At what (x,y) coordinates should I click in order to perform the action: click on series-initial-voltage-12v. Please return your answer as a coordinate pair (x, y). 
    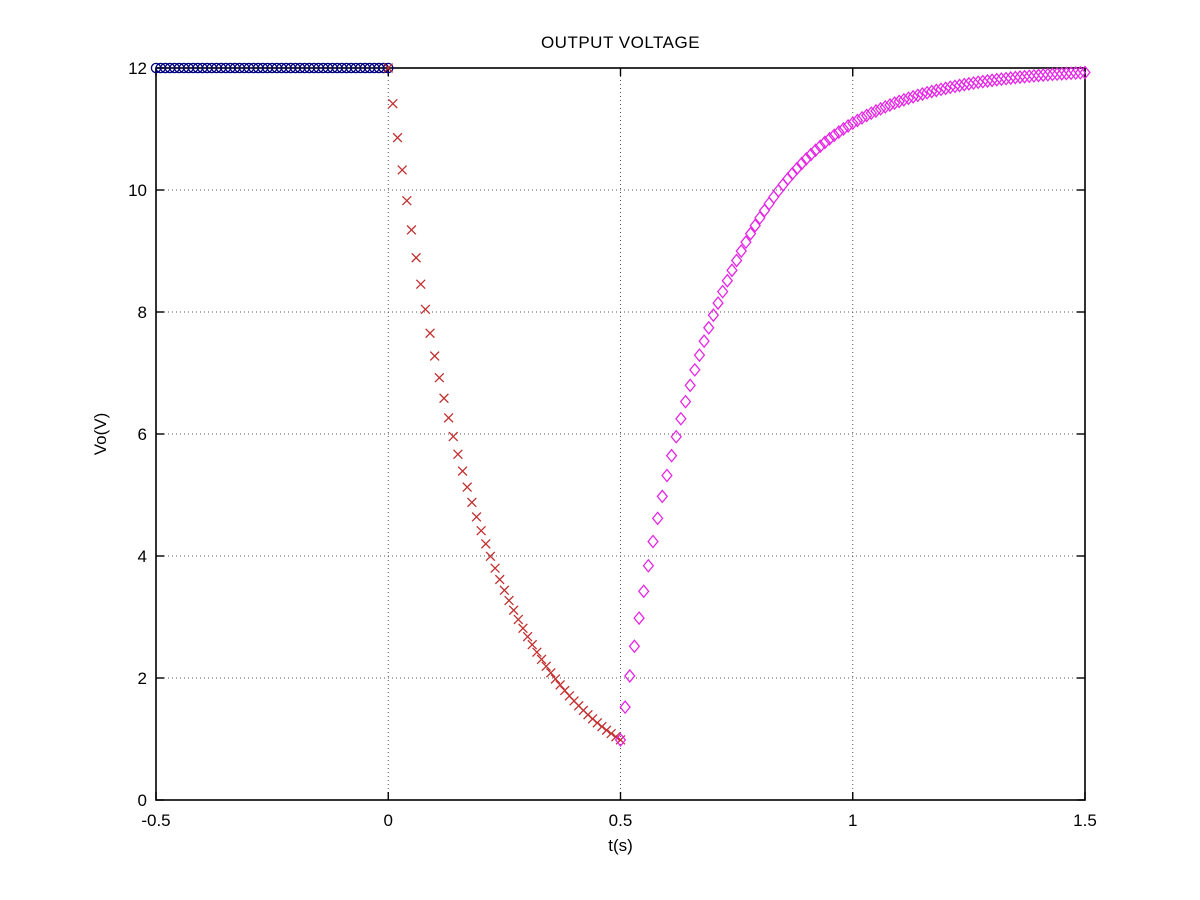
    Looking at the image, I should click on (272, 68).